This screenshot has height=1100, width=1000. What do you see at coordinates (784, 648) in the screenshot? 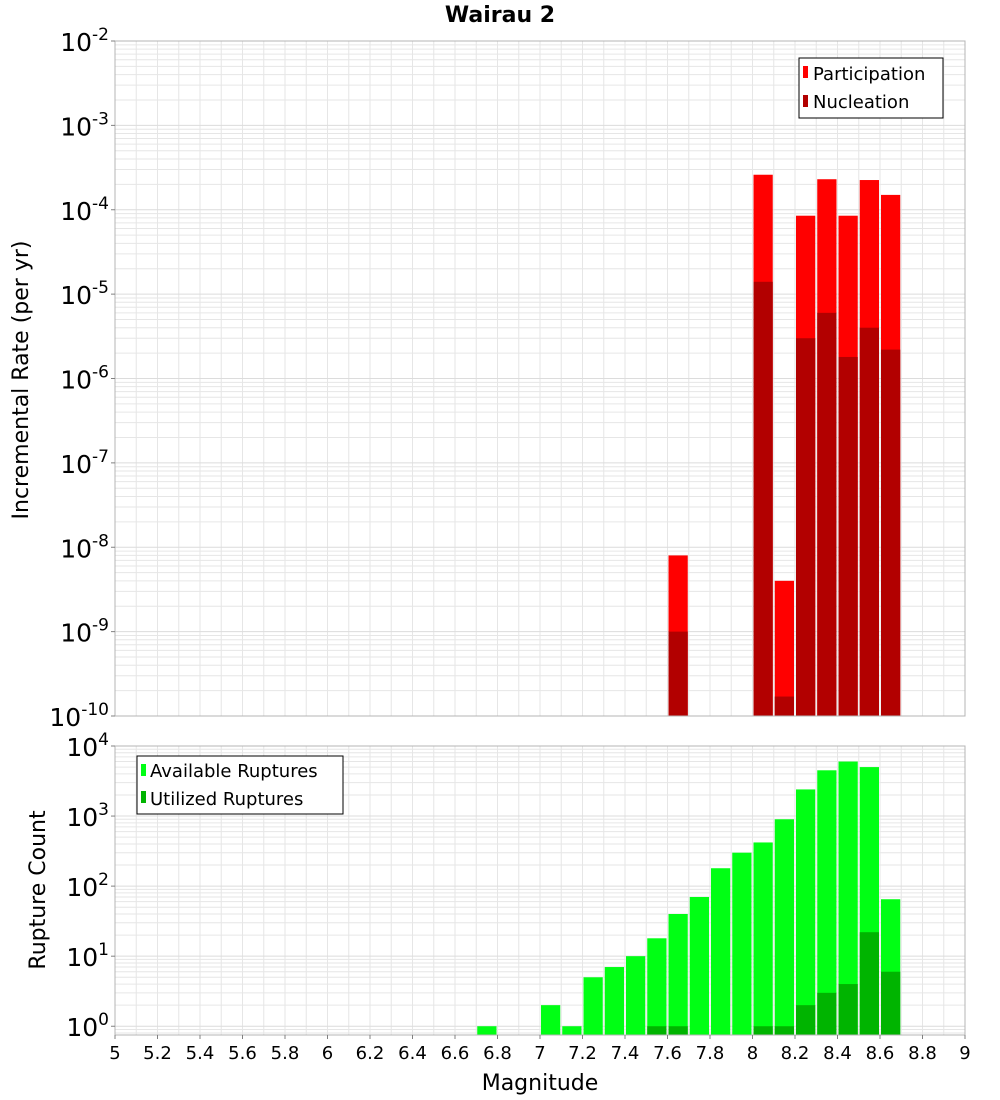
I see `top-bar-participation` at bounding box center [784, 648].